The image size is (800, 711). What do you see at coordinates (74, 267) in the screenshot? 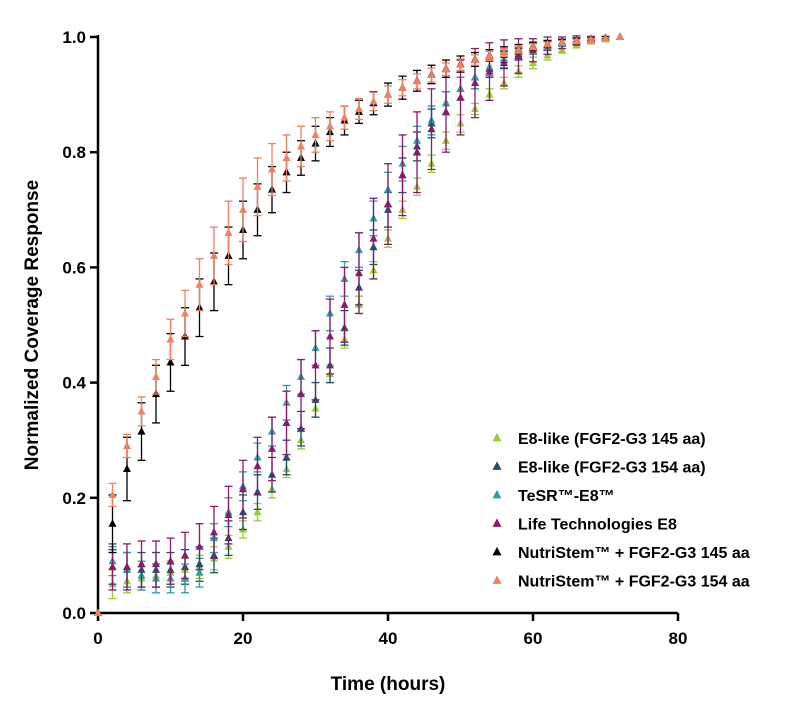
I see `y-tick-label: 0.6` at bounding box center [74, 267].